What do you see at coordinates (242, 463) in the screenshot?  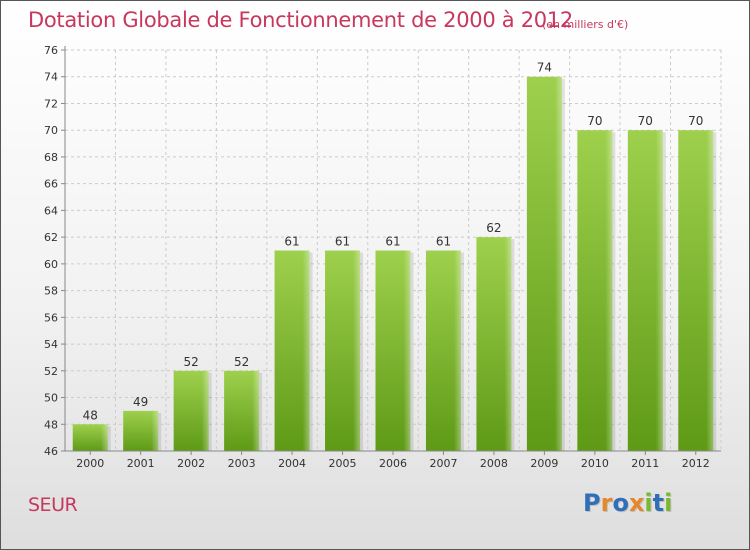 I see `x-tick-label: 2003` at bounding box center [242, 463].